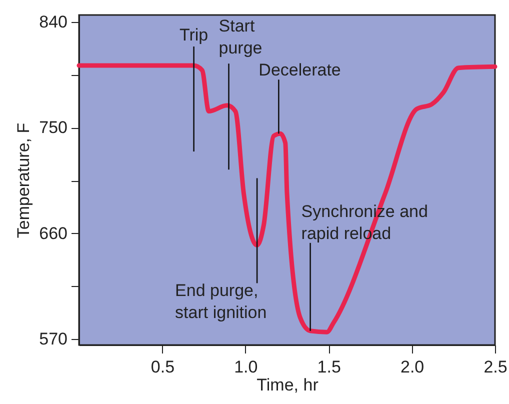  I want to click on x-tick-label: 2.0, so click(412, 367).